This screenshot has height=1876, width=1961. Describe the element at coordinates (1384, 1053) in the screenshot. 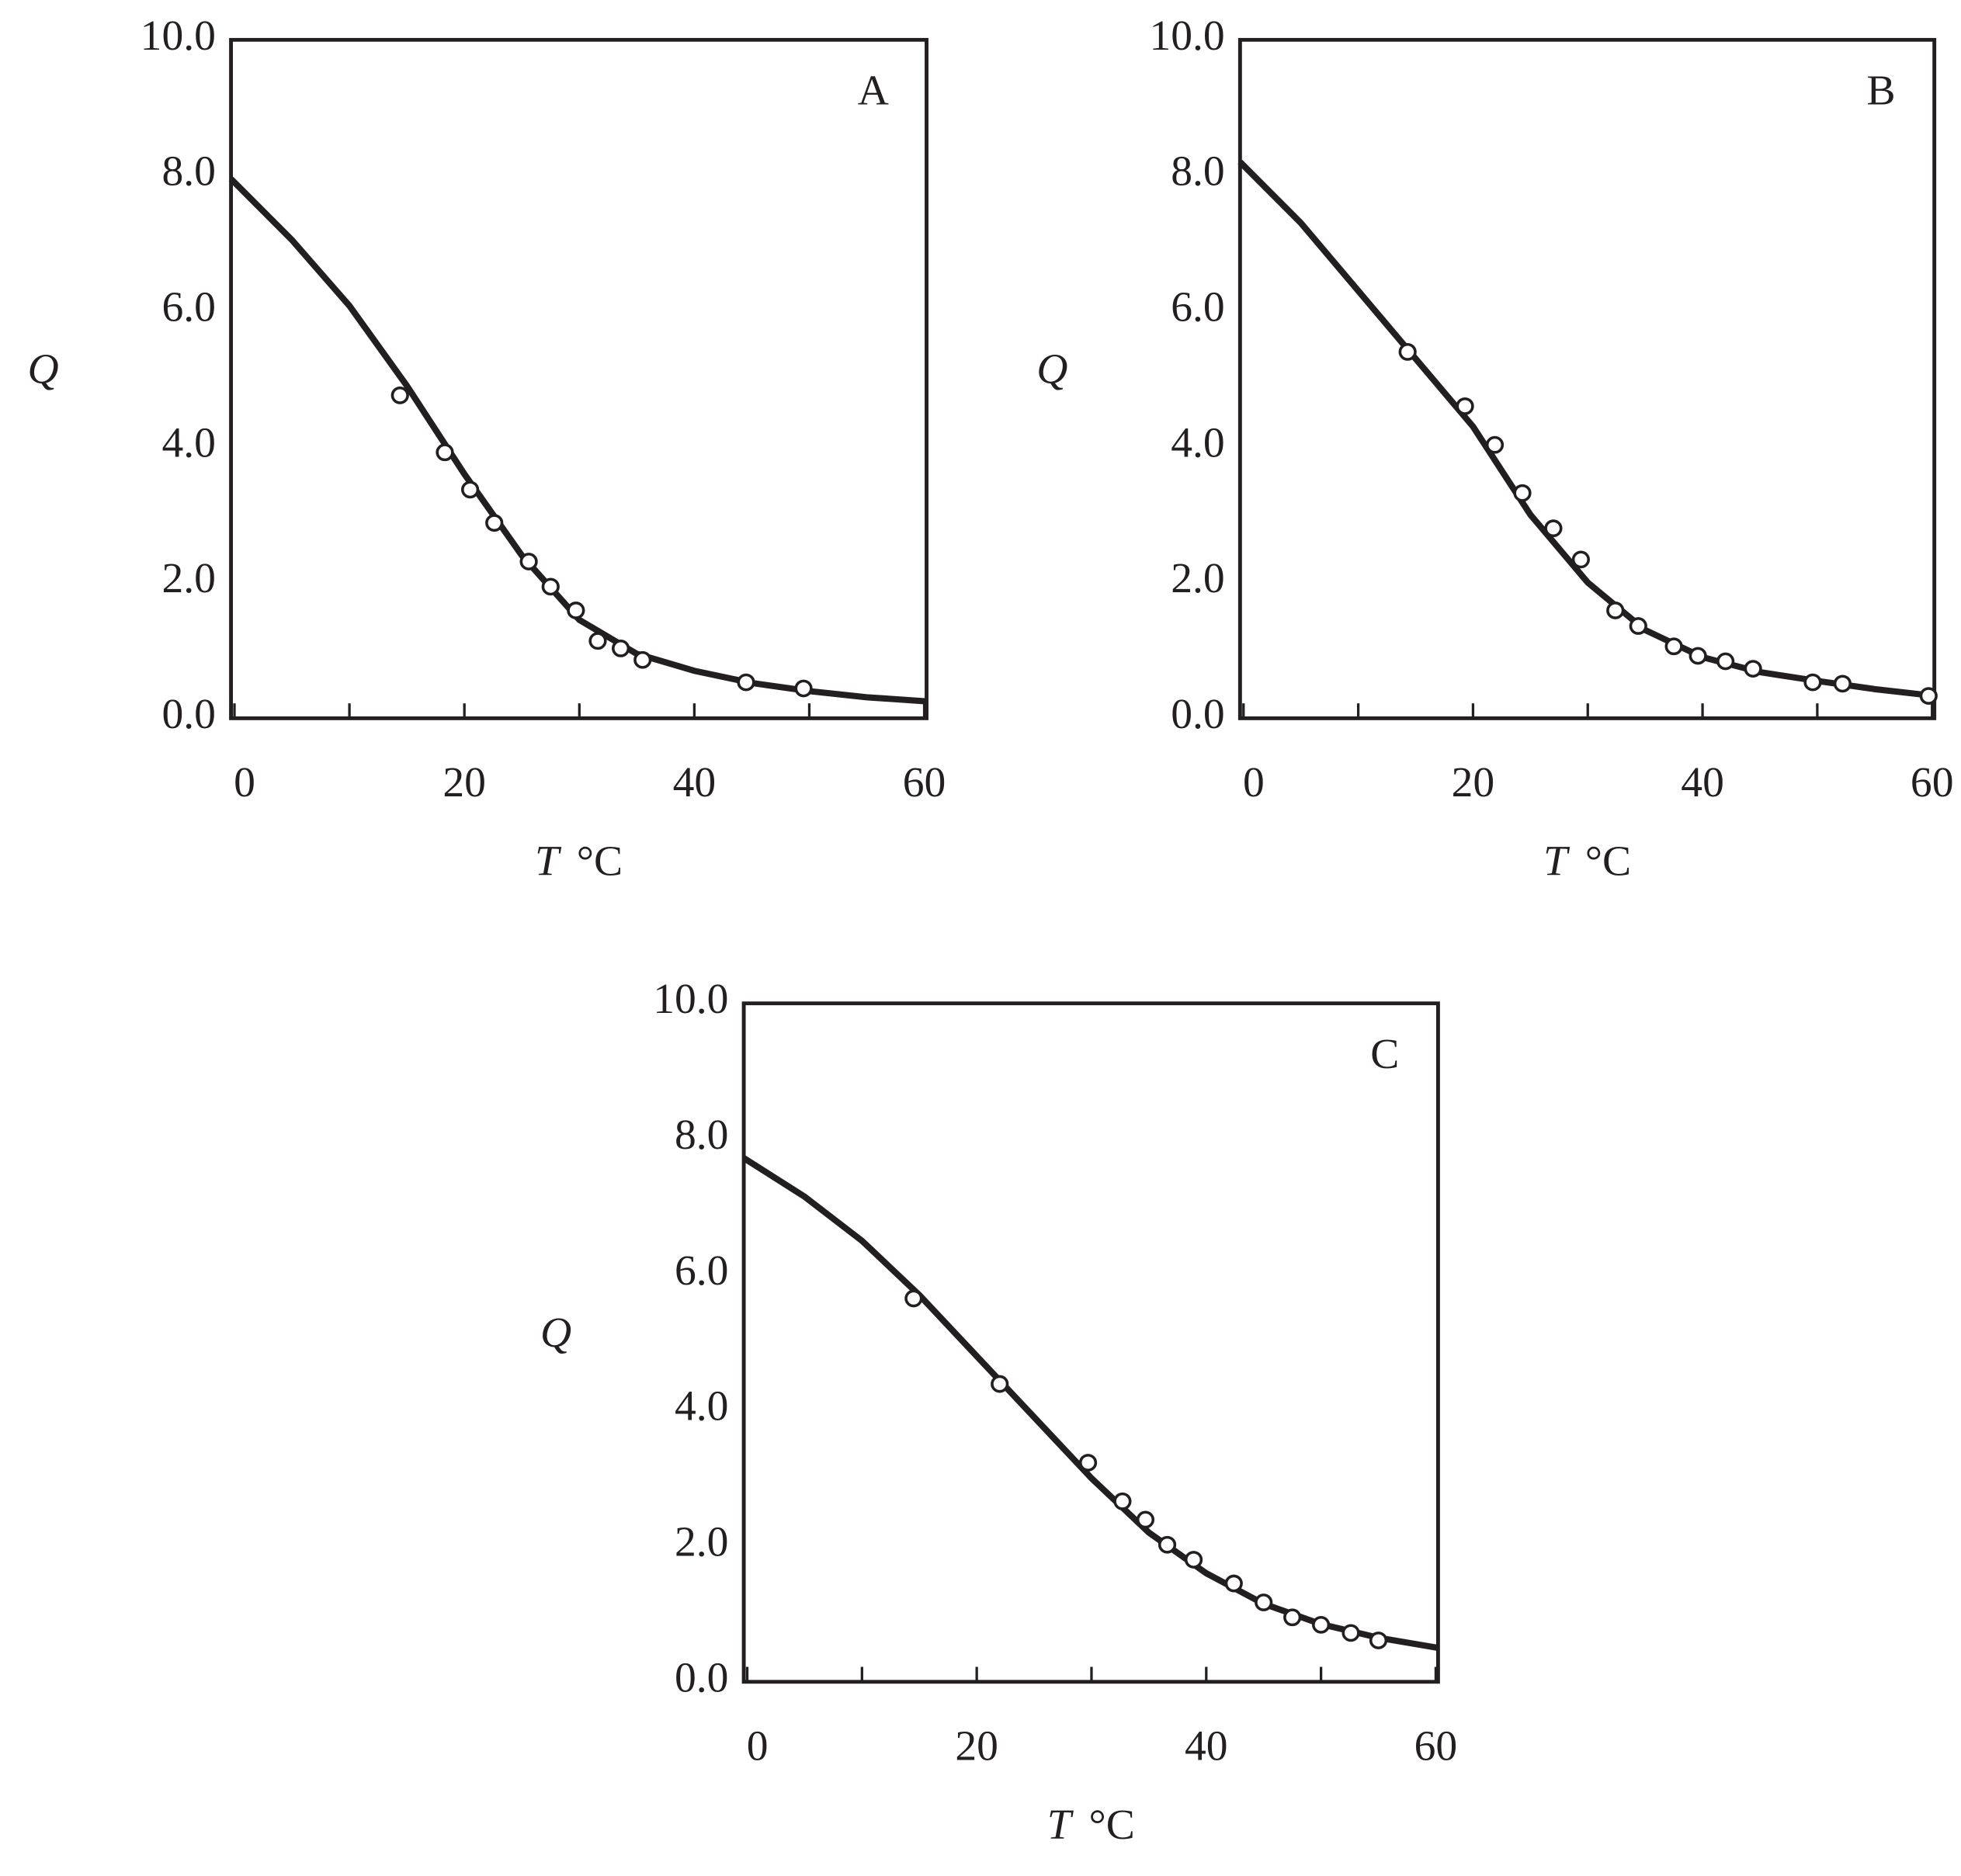

I see `panel-label: C` at that location.